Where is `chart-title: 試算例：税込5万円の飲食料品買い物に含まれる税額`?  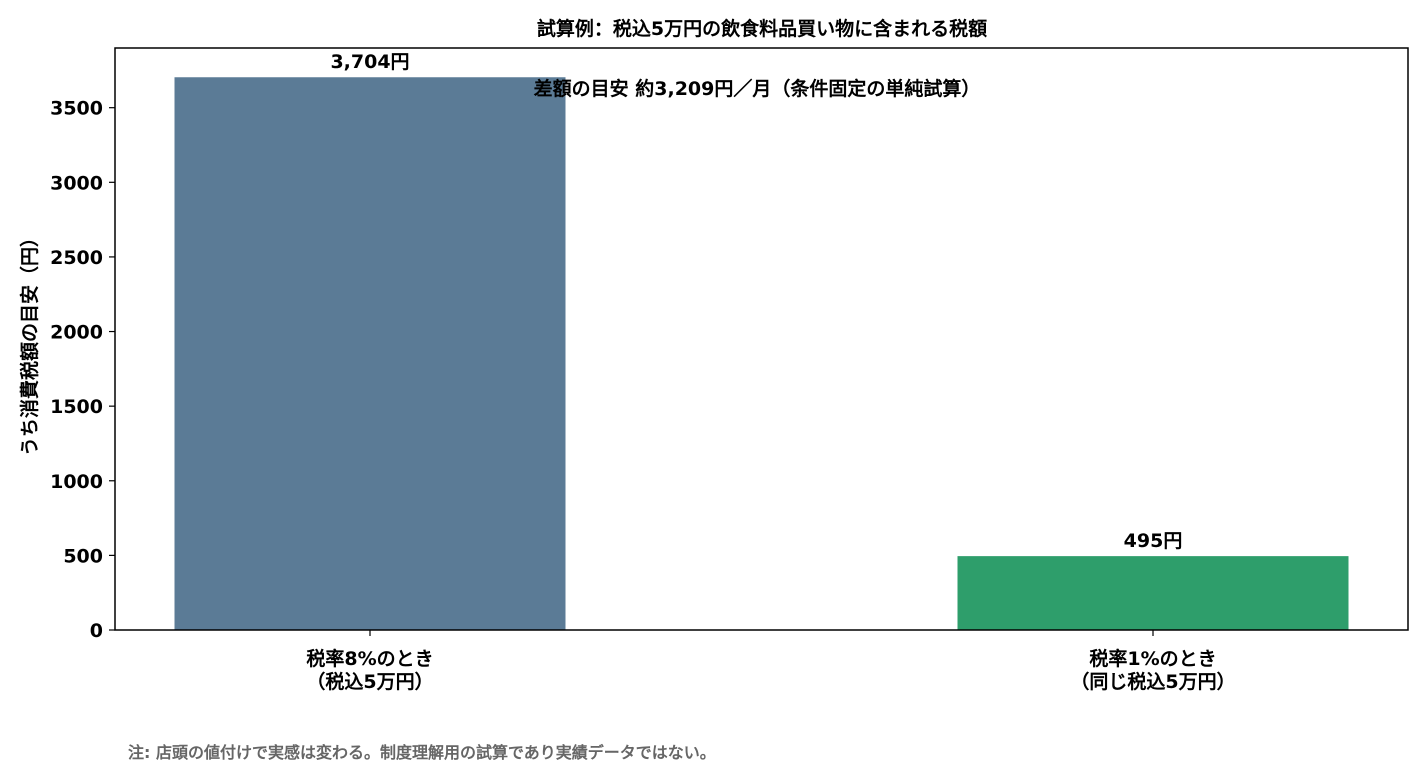
chart-title: 試算例：税込5万円の飲食料品買い物に含まれる税額 is located at coordinates (762, 28).